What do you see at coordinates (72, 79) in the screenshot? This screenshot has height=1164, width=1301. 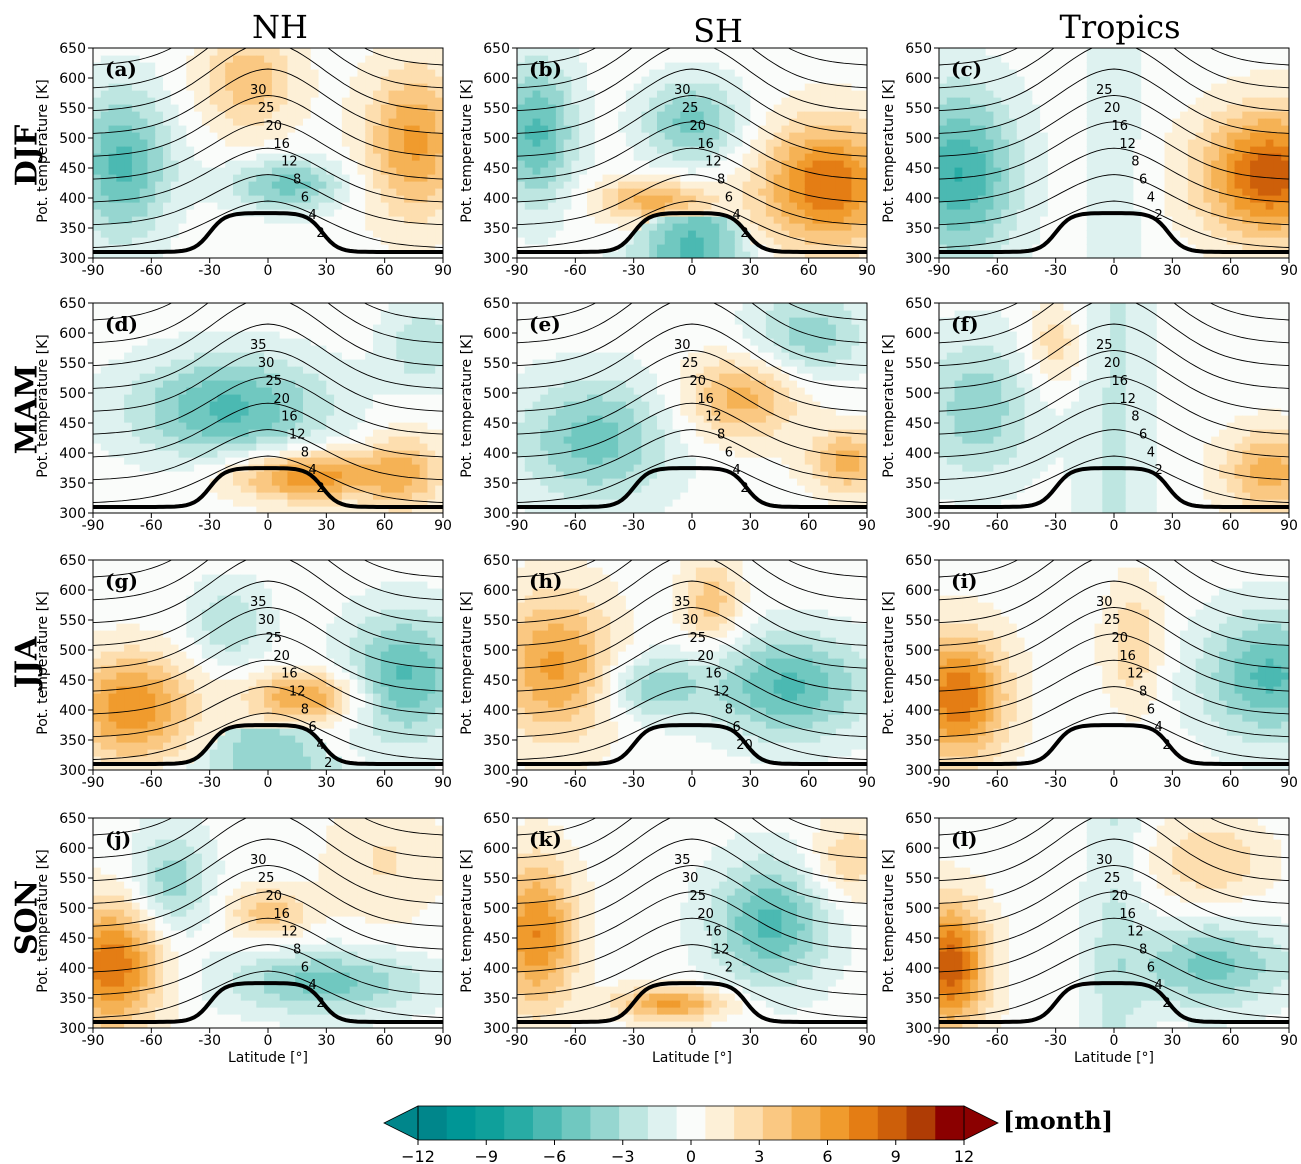 I see `y-tick-label: 600` at bounding box center [72, 79].